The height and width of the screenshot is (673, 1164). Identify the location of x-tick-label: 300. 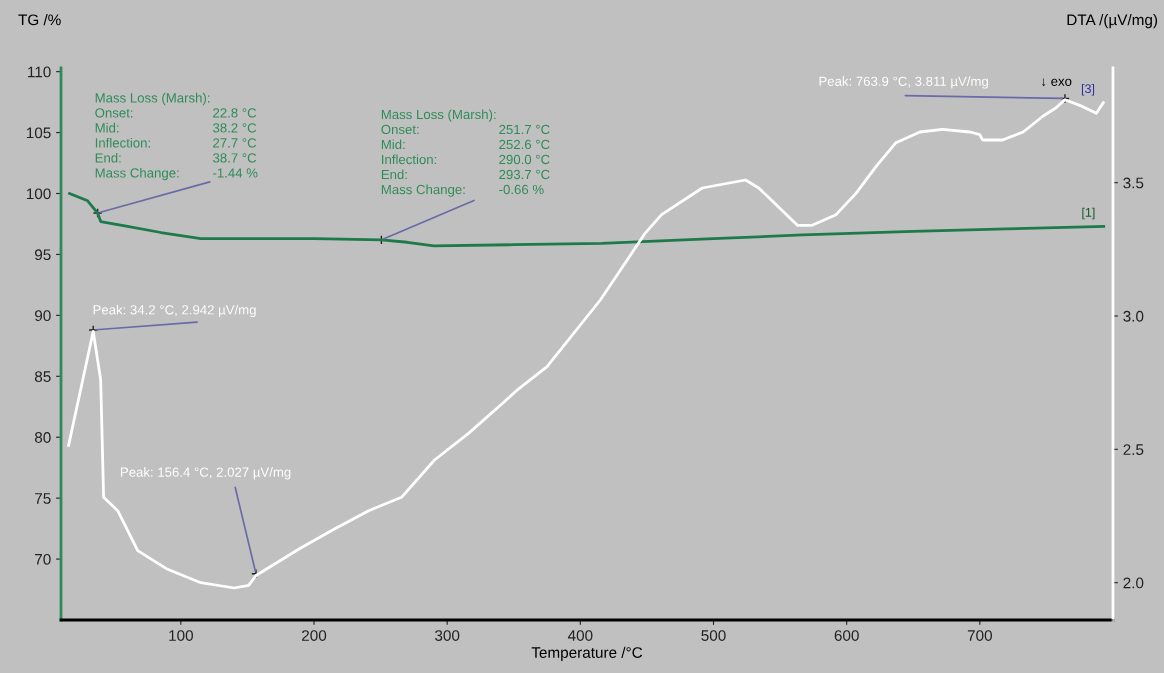
(447, 635).